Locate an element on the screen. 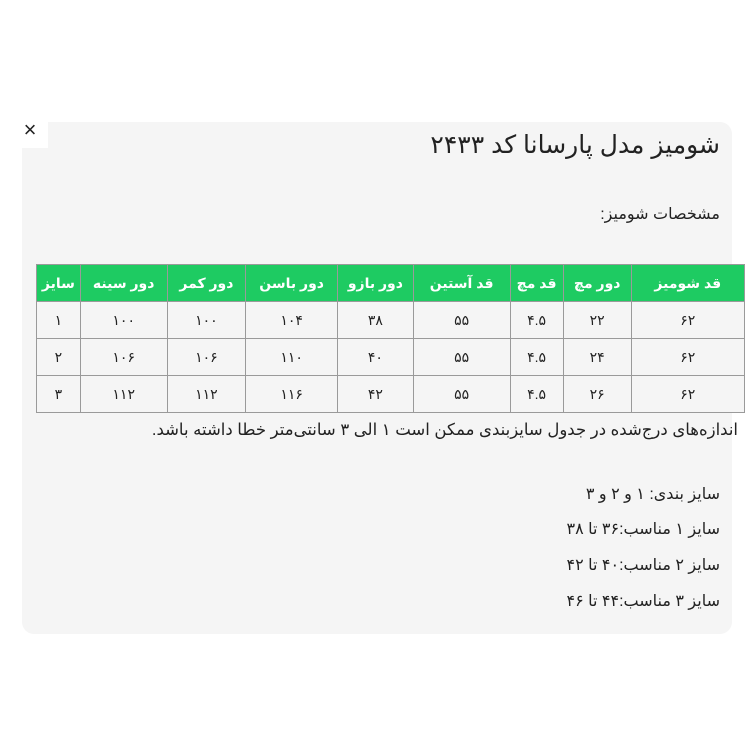 The image size is (750, 750). col-header: قد آستین is located at coordinates (461, 283).